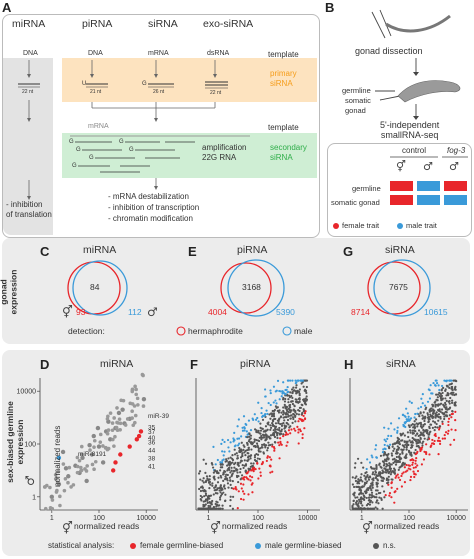 The height and width of the screenshot is (559, 474). Describe the element at coordinates (29, 24) in the screenshot. I see `col-mirna: miRNA` at that location.